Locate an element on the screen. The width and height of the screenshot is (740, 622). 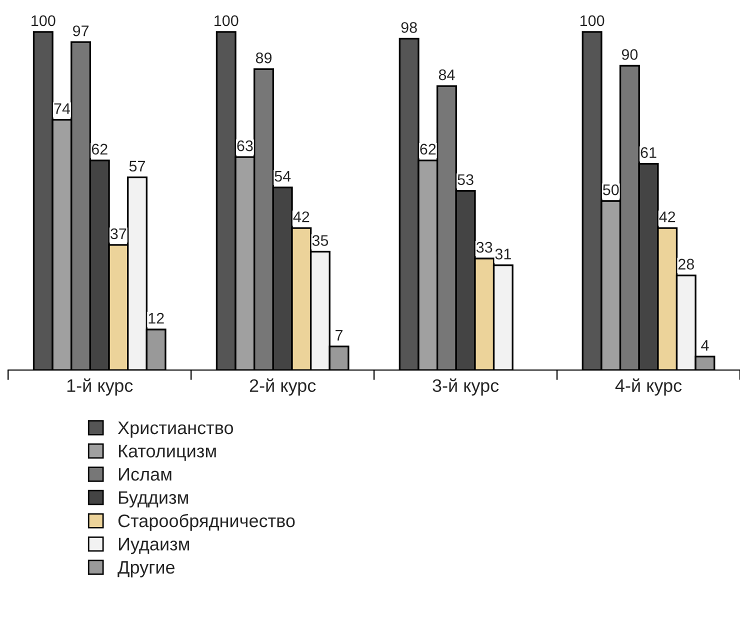
data-label: 98 is located at coordinates (409, 27).